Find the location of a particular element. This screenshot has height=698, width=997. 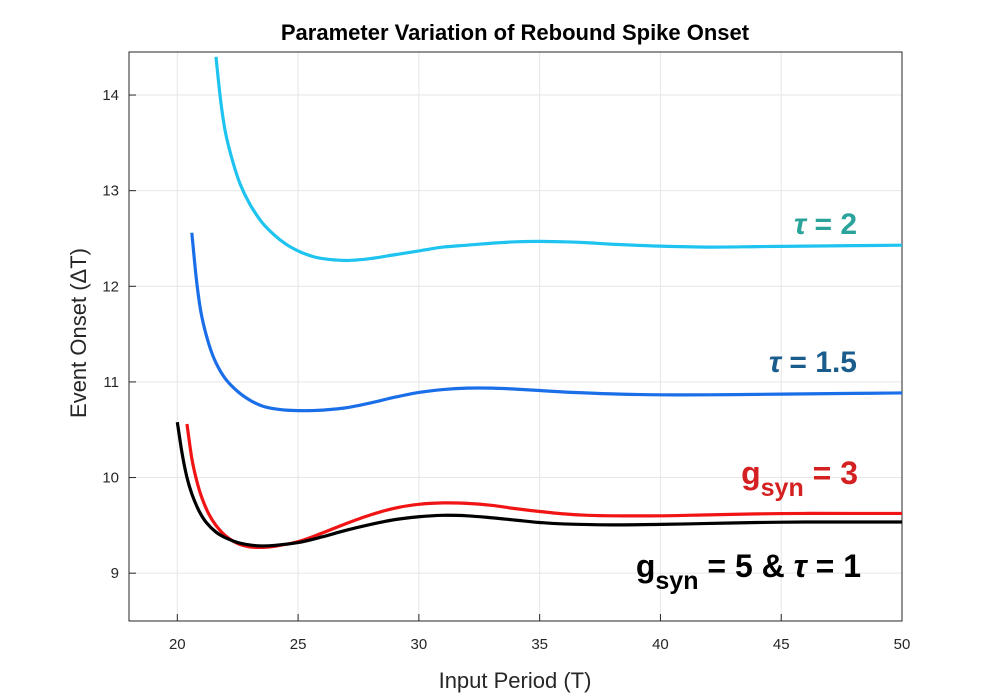

x-tick-label: 45 is located at coordinates (781, 644).